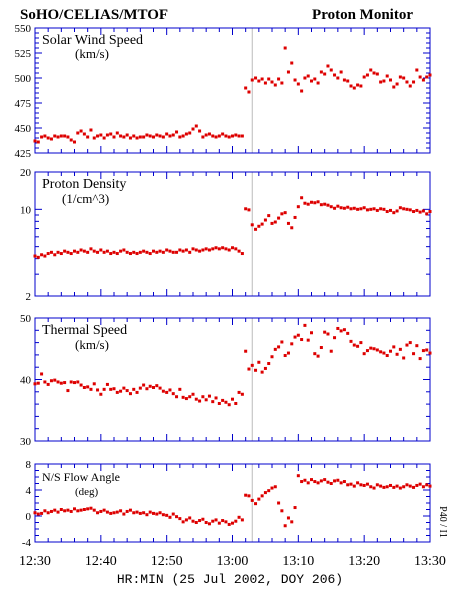 This screenshot has height=600, width=450. What do you see at coordinates (23, 154) in the screenshot?
I see `y-tick-label: 425` at bounding box center [23, 154].